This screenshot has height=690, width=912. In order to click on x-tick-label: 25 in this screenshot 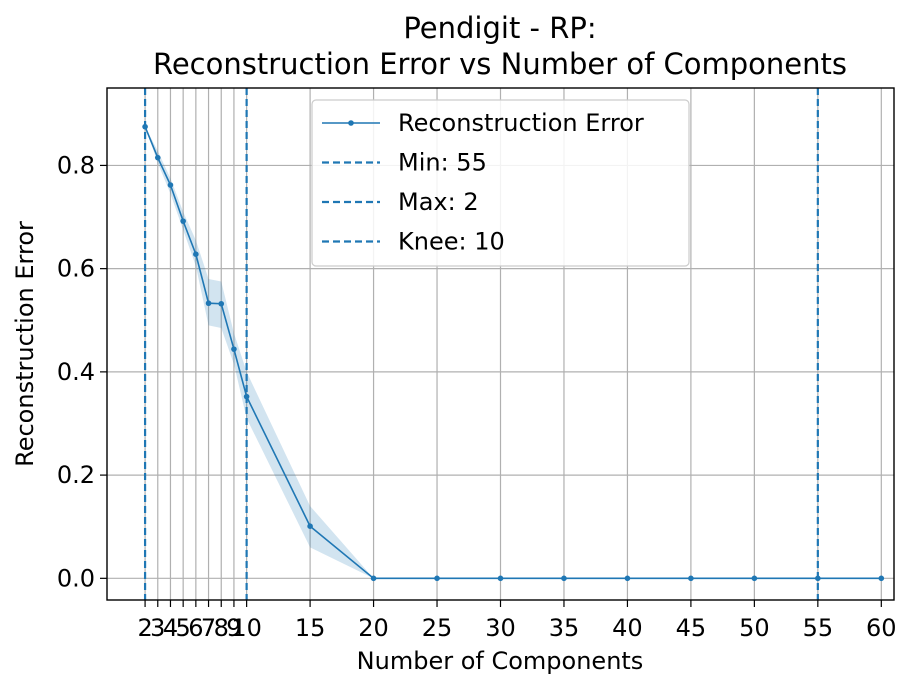, I will do `click(437, 628)`.